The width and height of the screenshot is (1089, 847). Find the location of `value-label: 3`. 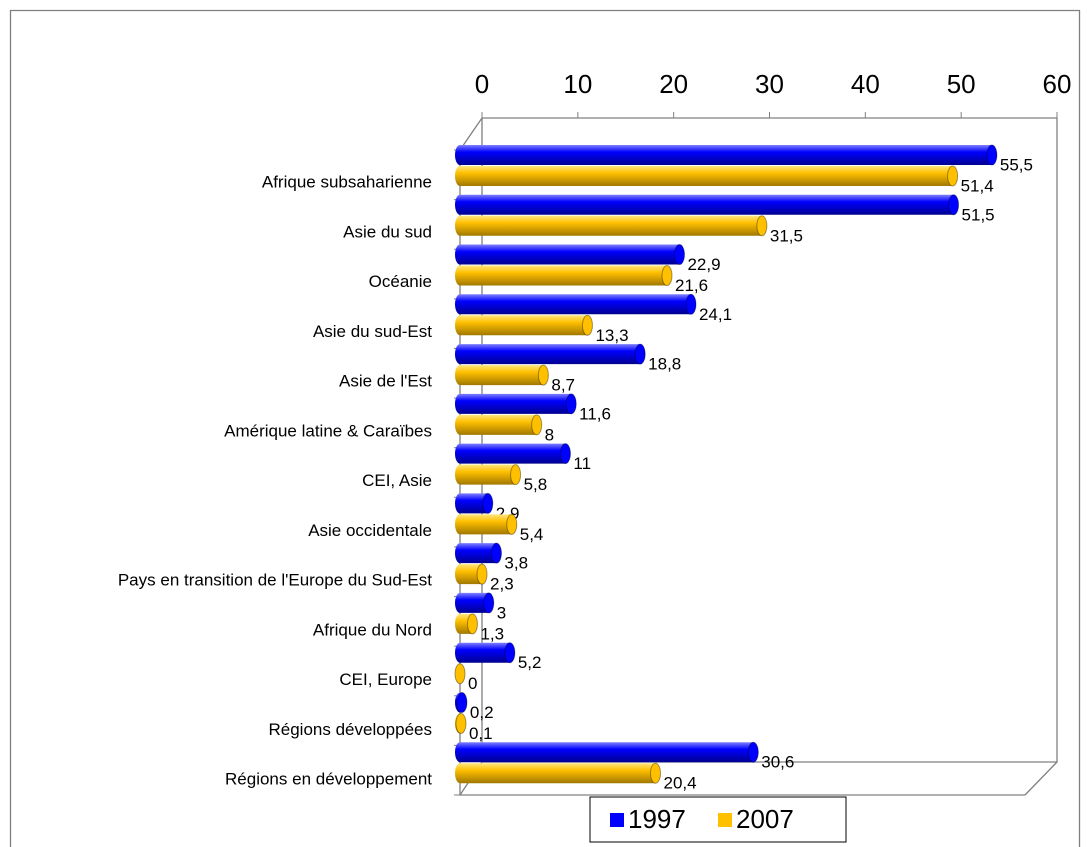

value-label: 3 is located at coordinates (501, 612).